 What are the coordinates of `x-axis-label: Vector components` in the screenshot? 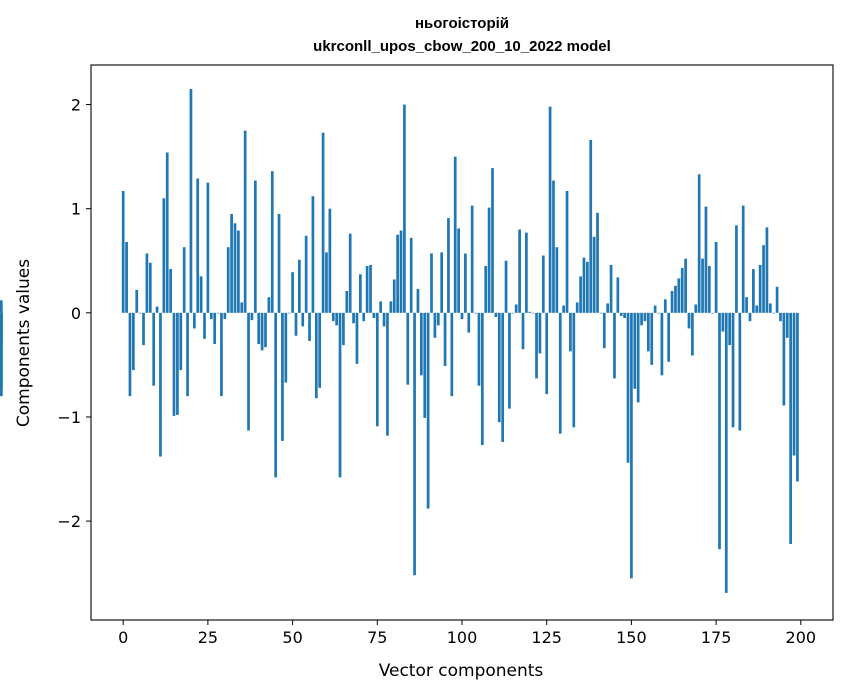 It's located at (461, 671).